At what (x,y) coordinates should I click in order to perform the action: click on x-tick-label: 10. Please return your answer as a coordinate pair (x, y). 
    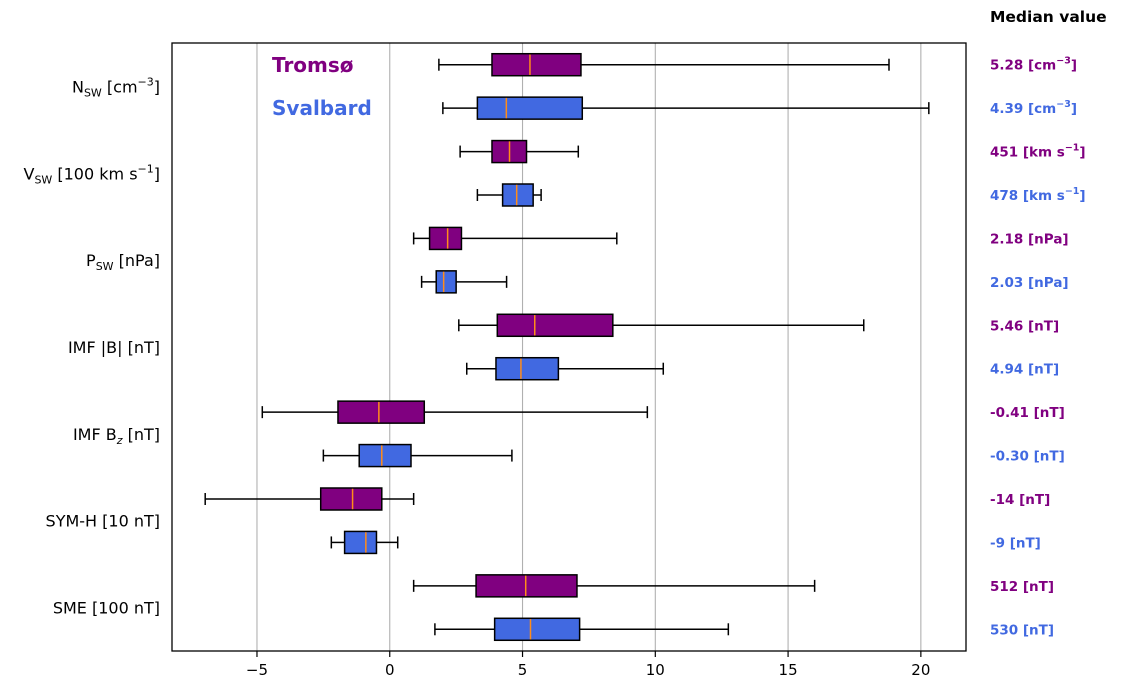
    Looking at the image, I should click on (655, 670).